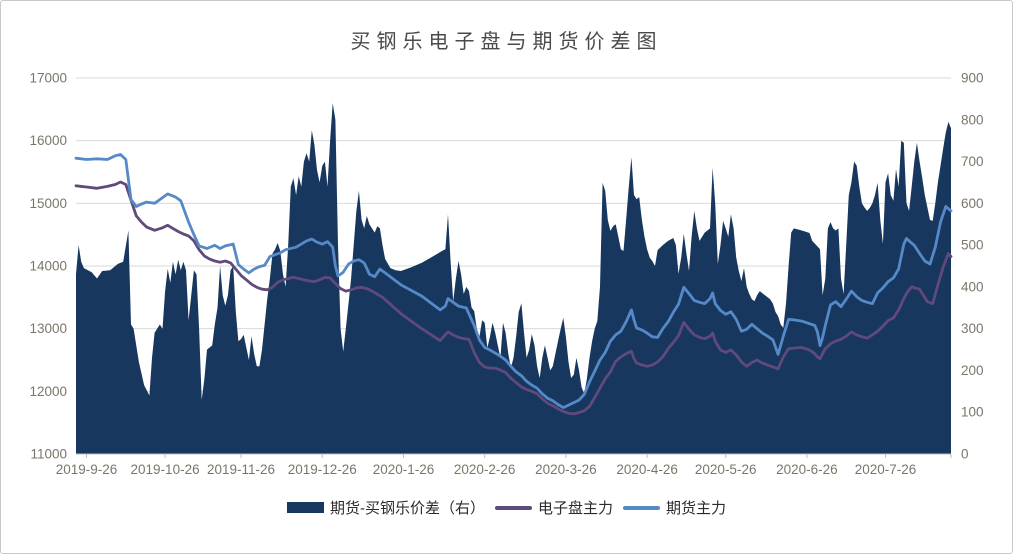 The image size is (1013, 554). What do you see at coordinates (647, 469) in the screenshot?
I see `svg-text: 2020-4-26` at bounding box center [647, 469].